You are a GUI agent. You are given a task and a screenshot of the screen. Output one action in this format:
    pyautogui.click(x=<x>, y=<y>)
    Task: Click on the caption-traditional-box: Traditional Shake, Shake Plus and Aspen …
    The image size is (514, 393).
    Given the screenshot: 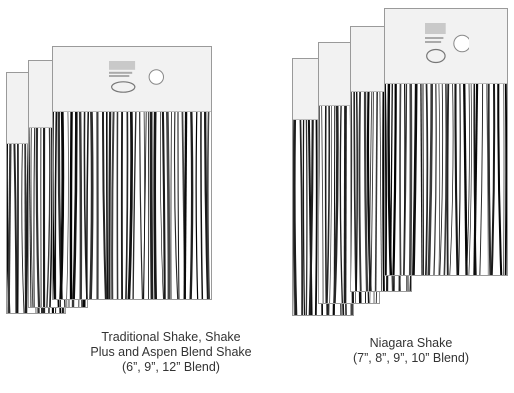 What is the action you would take?
    pyautogui.click(x=171, y=352)
    